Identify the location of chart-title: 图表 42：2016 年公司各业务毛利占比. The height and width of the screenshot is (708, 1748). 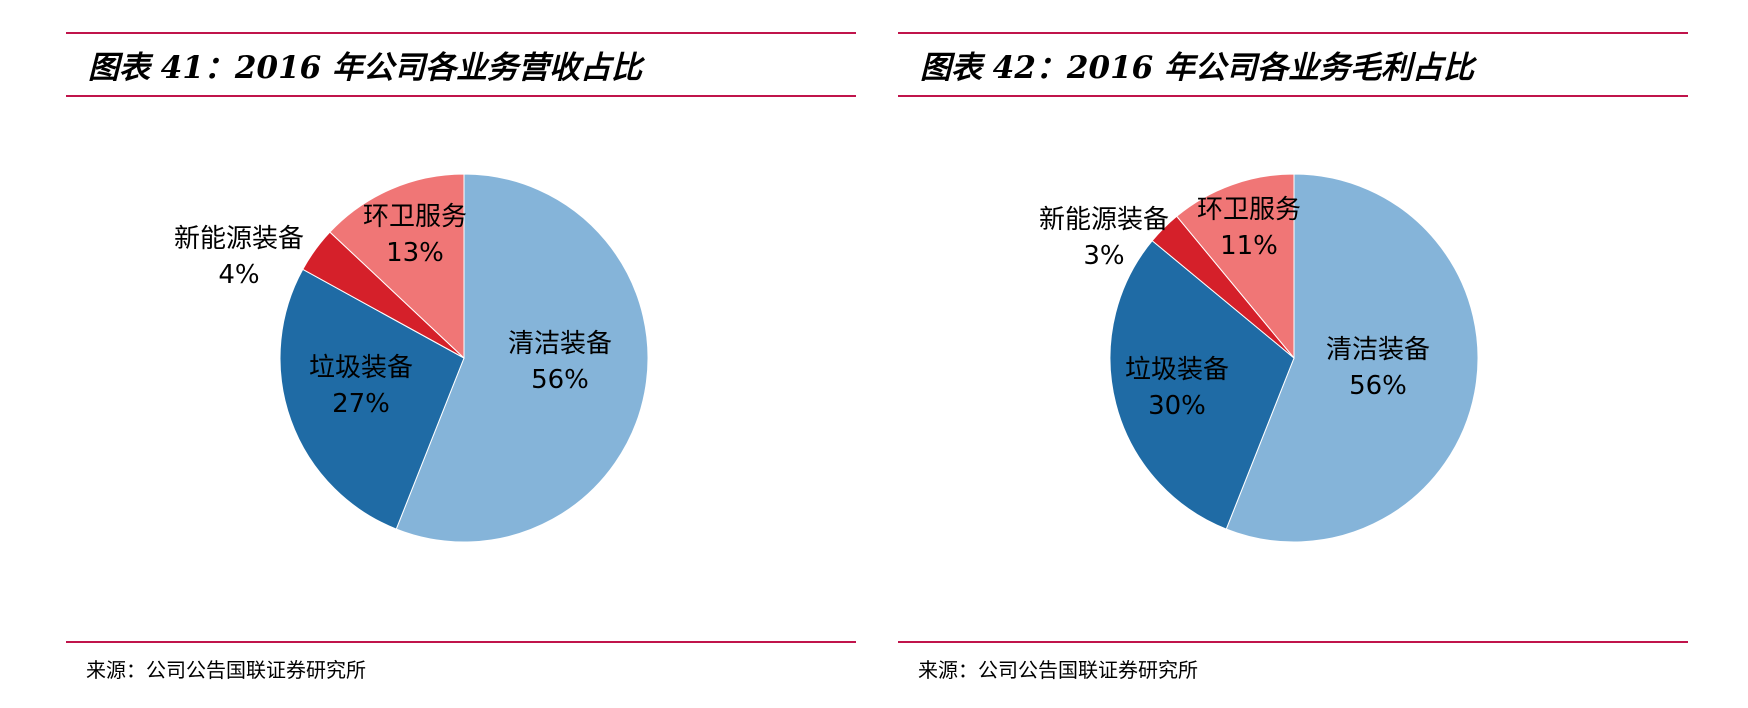
(1197, 68).